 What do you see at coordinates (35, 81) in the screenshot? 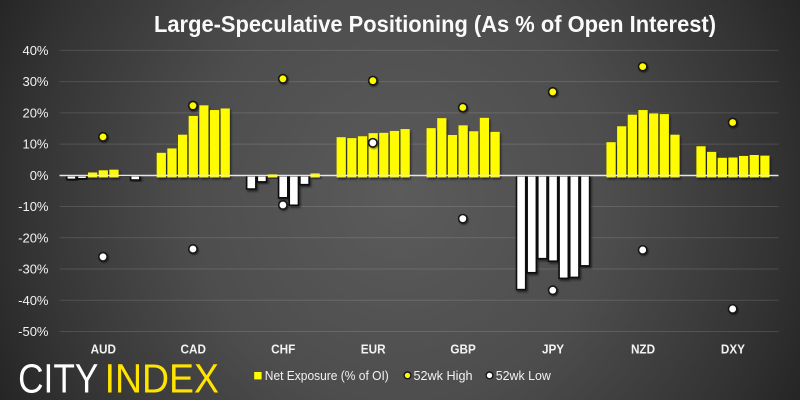
I see `svg-text: 30%` at bounding box center [35, 81].